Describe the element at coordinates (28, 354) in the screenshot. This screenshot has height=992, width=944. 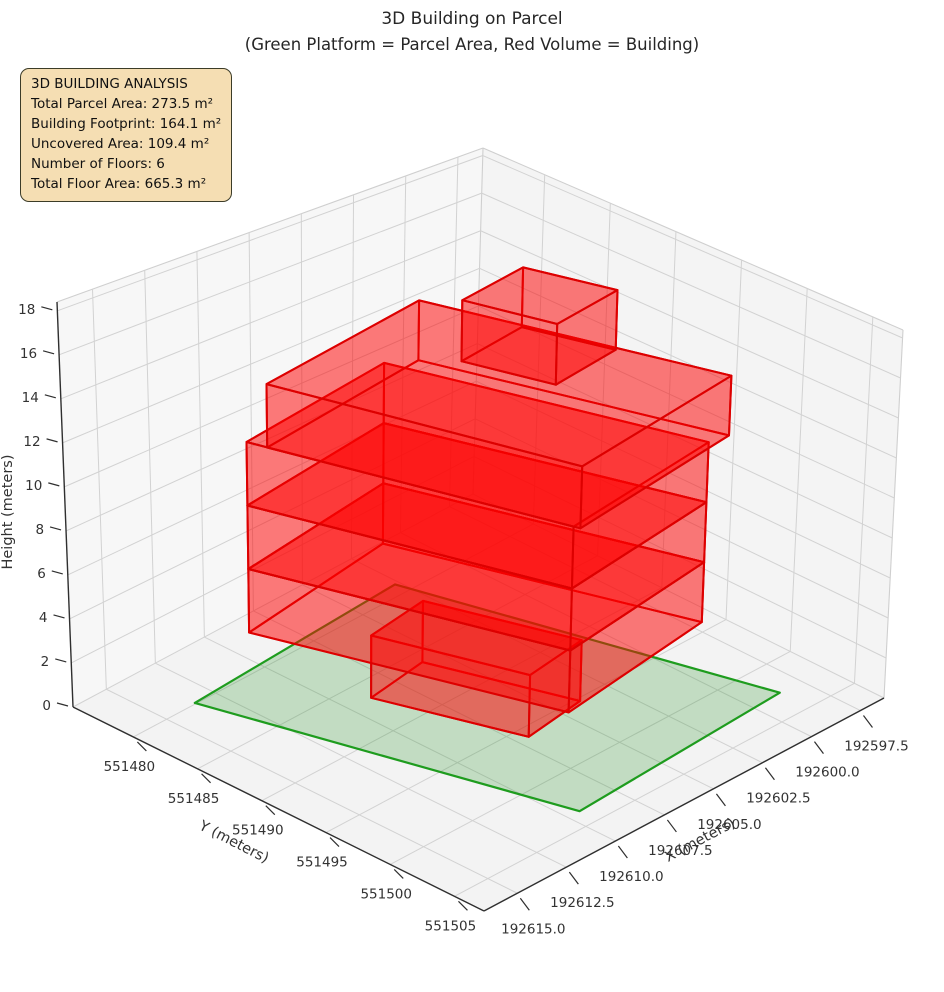
I see `z-tick-label: 16` at that location.